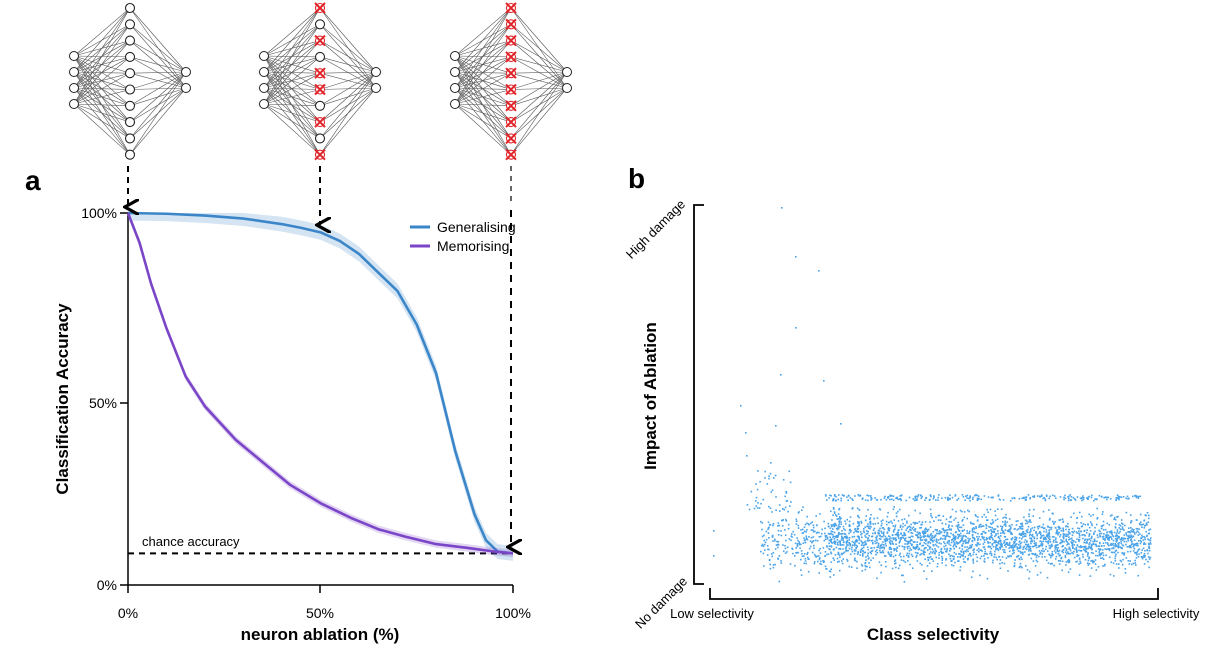  What do you see at coordinates (636, 178) in the screenshot?
I see `panel-b-letter: b` at bounding box center [636, 178].